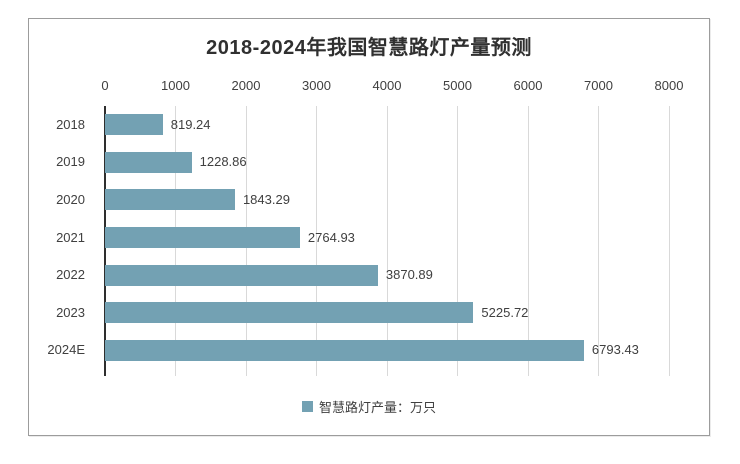  I want to click on bar-value-label-2021: 2764.93, so click(331, 237).